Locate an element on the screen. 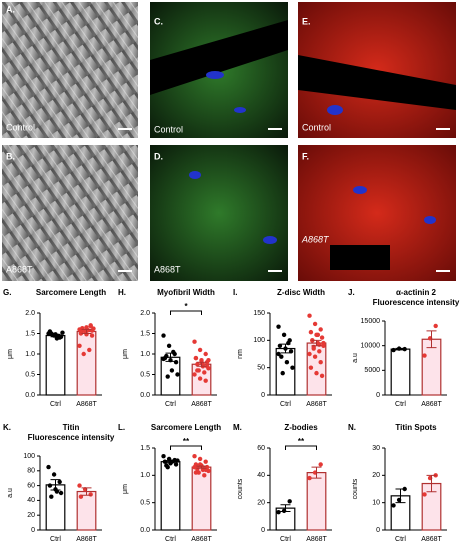  y-tick-label: 60 is located at coordinates (261, 448).